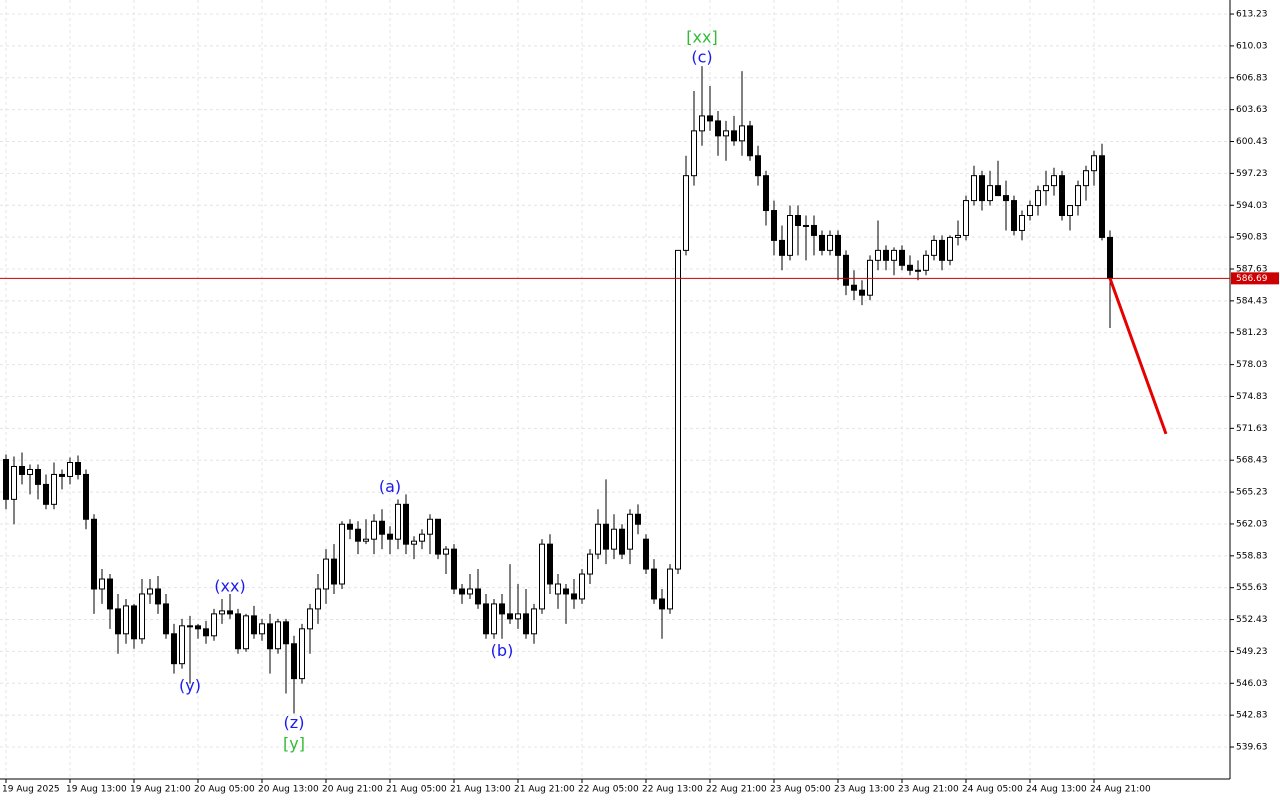 The width and height of the screenshot is (1280, 800). Describe the element at coordinates (1252, 524) in the screenshot. I see `y-tick-label: 562.03` at that location.